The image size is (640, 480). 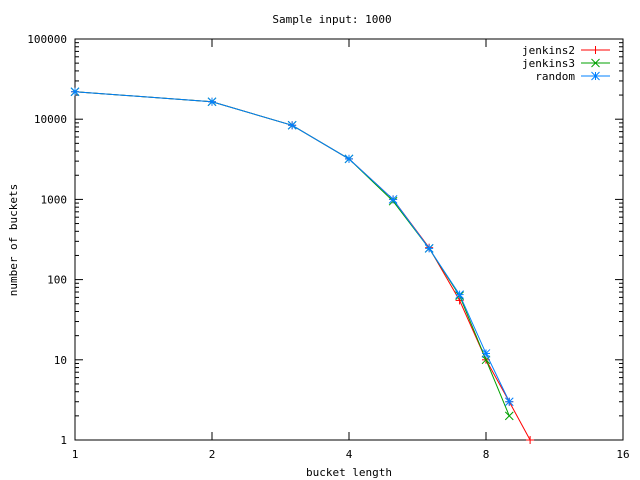 What do you see at coordinates (349, 454) in the screenshot?
I see `x-tick-label: 4` at bounding box center [349, 454].